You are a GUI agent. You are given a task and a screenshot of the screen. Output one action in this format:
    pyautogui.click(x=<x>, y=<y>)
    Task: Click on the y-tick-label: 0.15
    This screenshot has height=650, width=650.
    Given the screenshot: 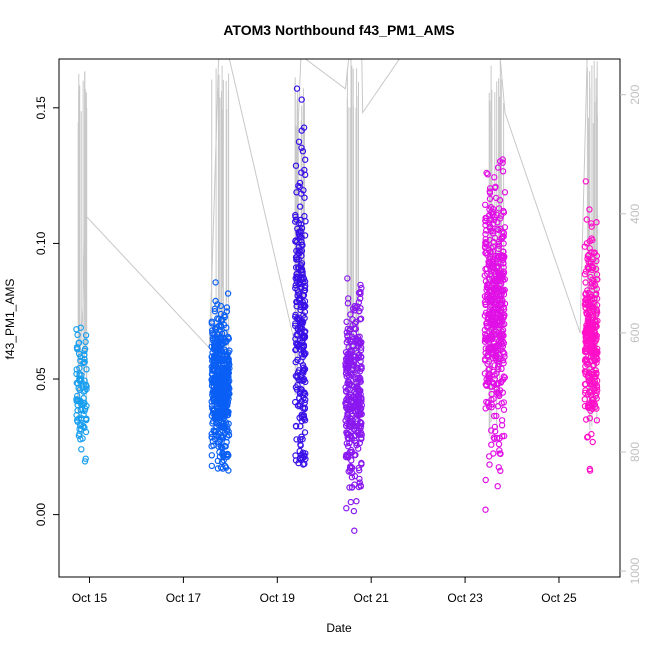 What is the action you would take?
    pyautogui.click(x=41, y=108)
    